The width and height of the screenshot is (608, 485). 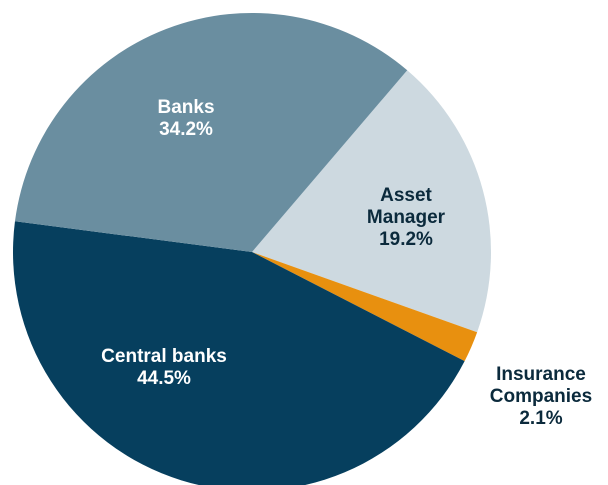 I want to click on slice-label-line: Companies, so click(x=541, y=396).